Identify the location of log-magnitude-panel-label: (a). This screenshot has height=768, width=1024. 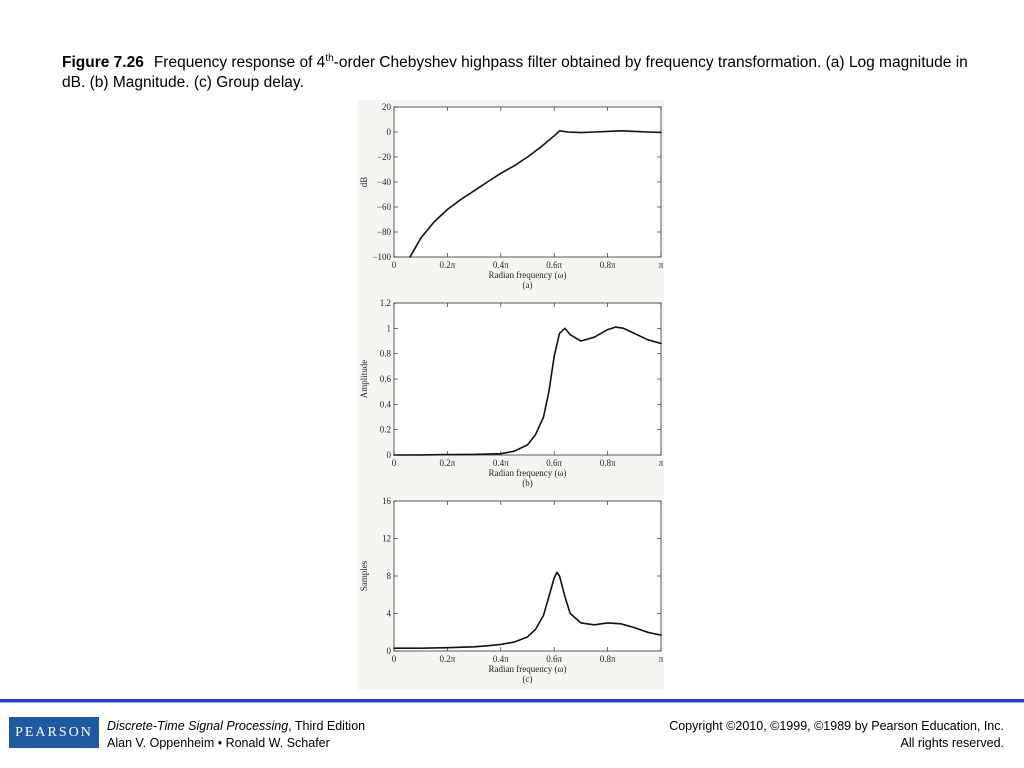
(528, 285).